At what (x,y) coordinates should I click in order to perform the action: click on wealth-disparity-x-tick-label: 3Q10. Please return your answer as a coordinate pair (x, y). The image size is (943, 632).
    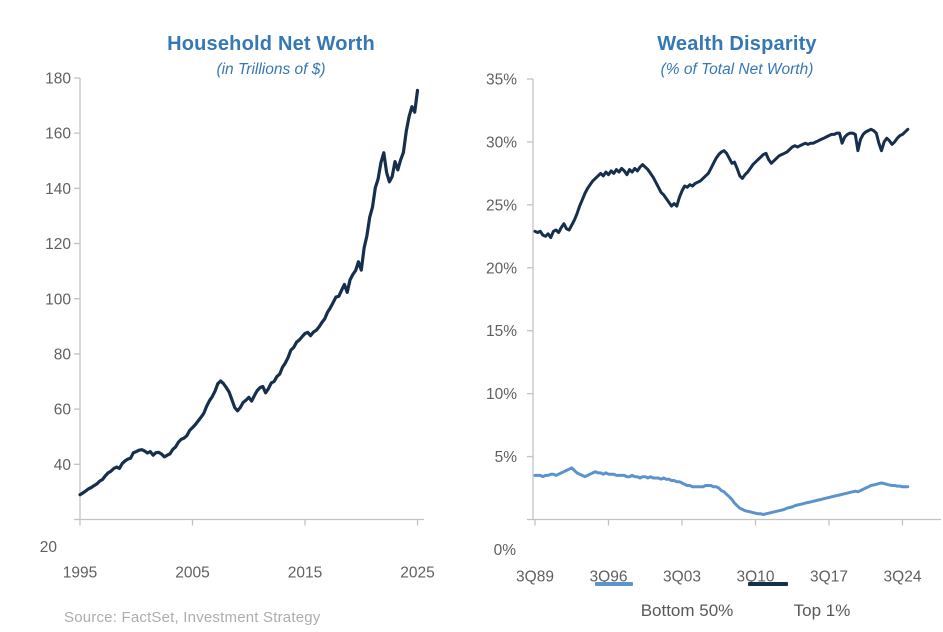
    Looking at the image, I should click on (756, 577).